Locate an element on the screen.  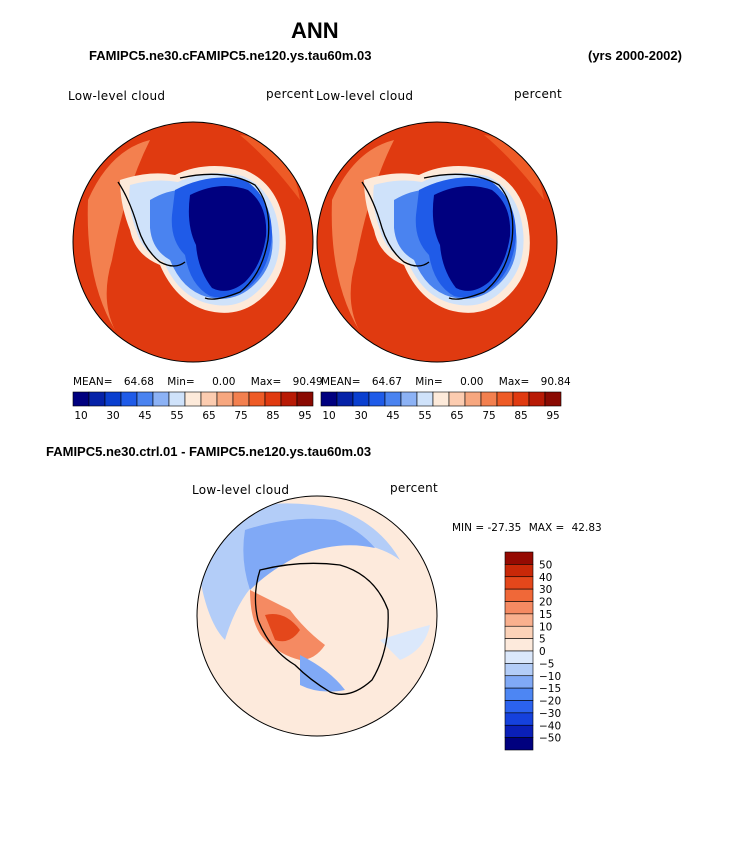
panel2-map-border is located at coordinates (437, 242).